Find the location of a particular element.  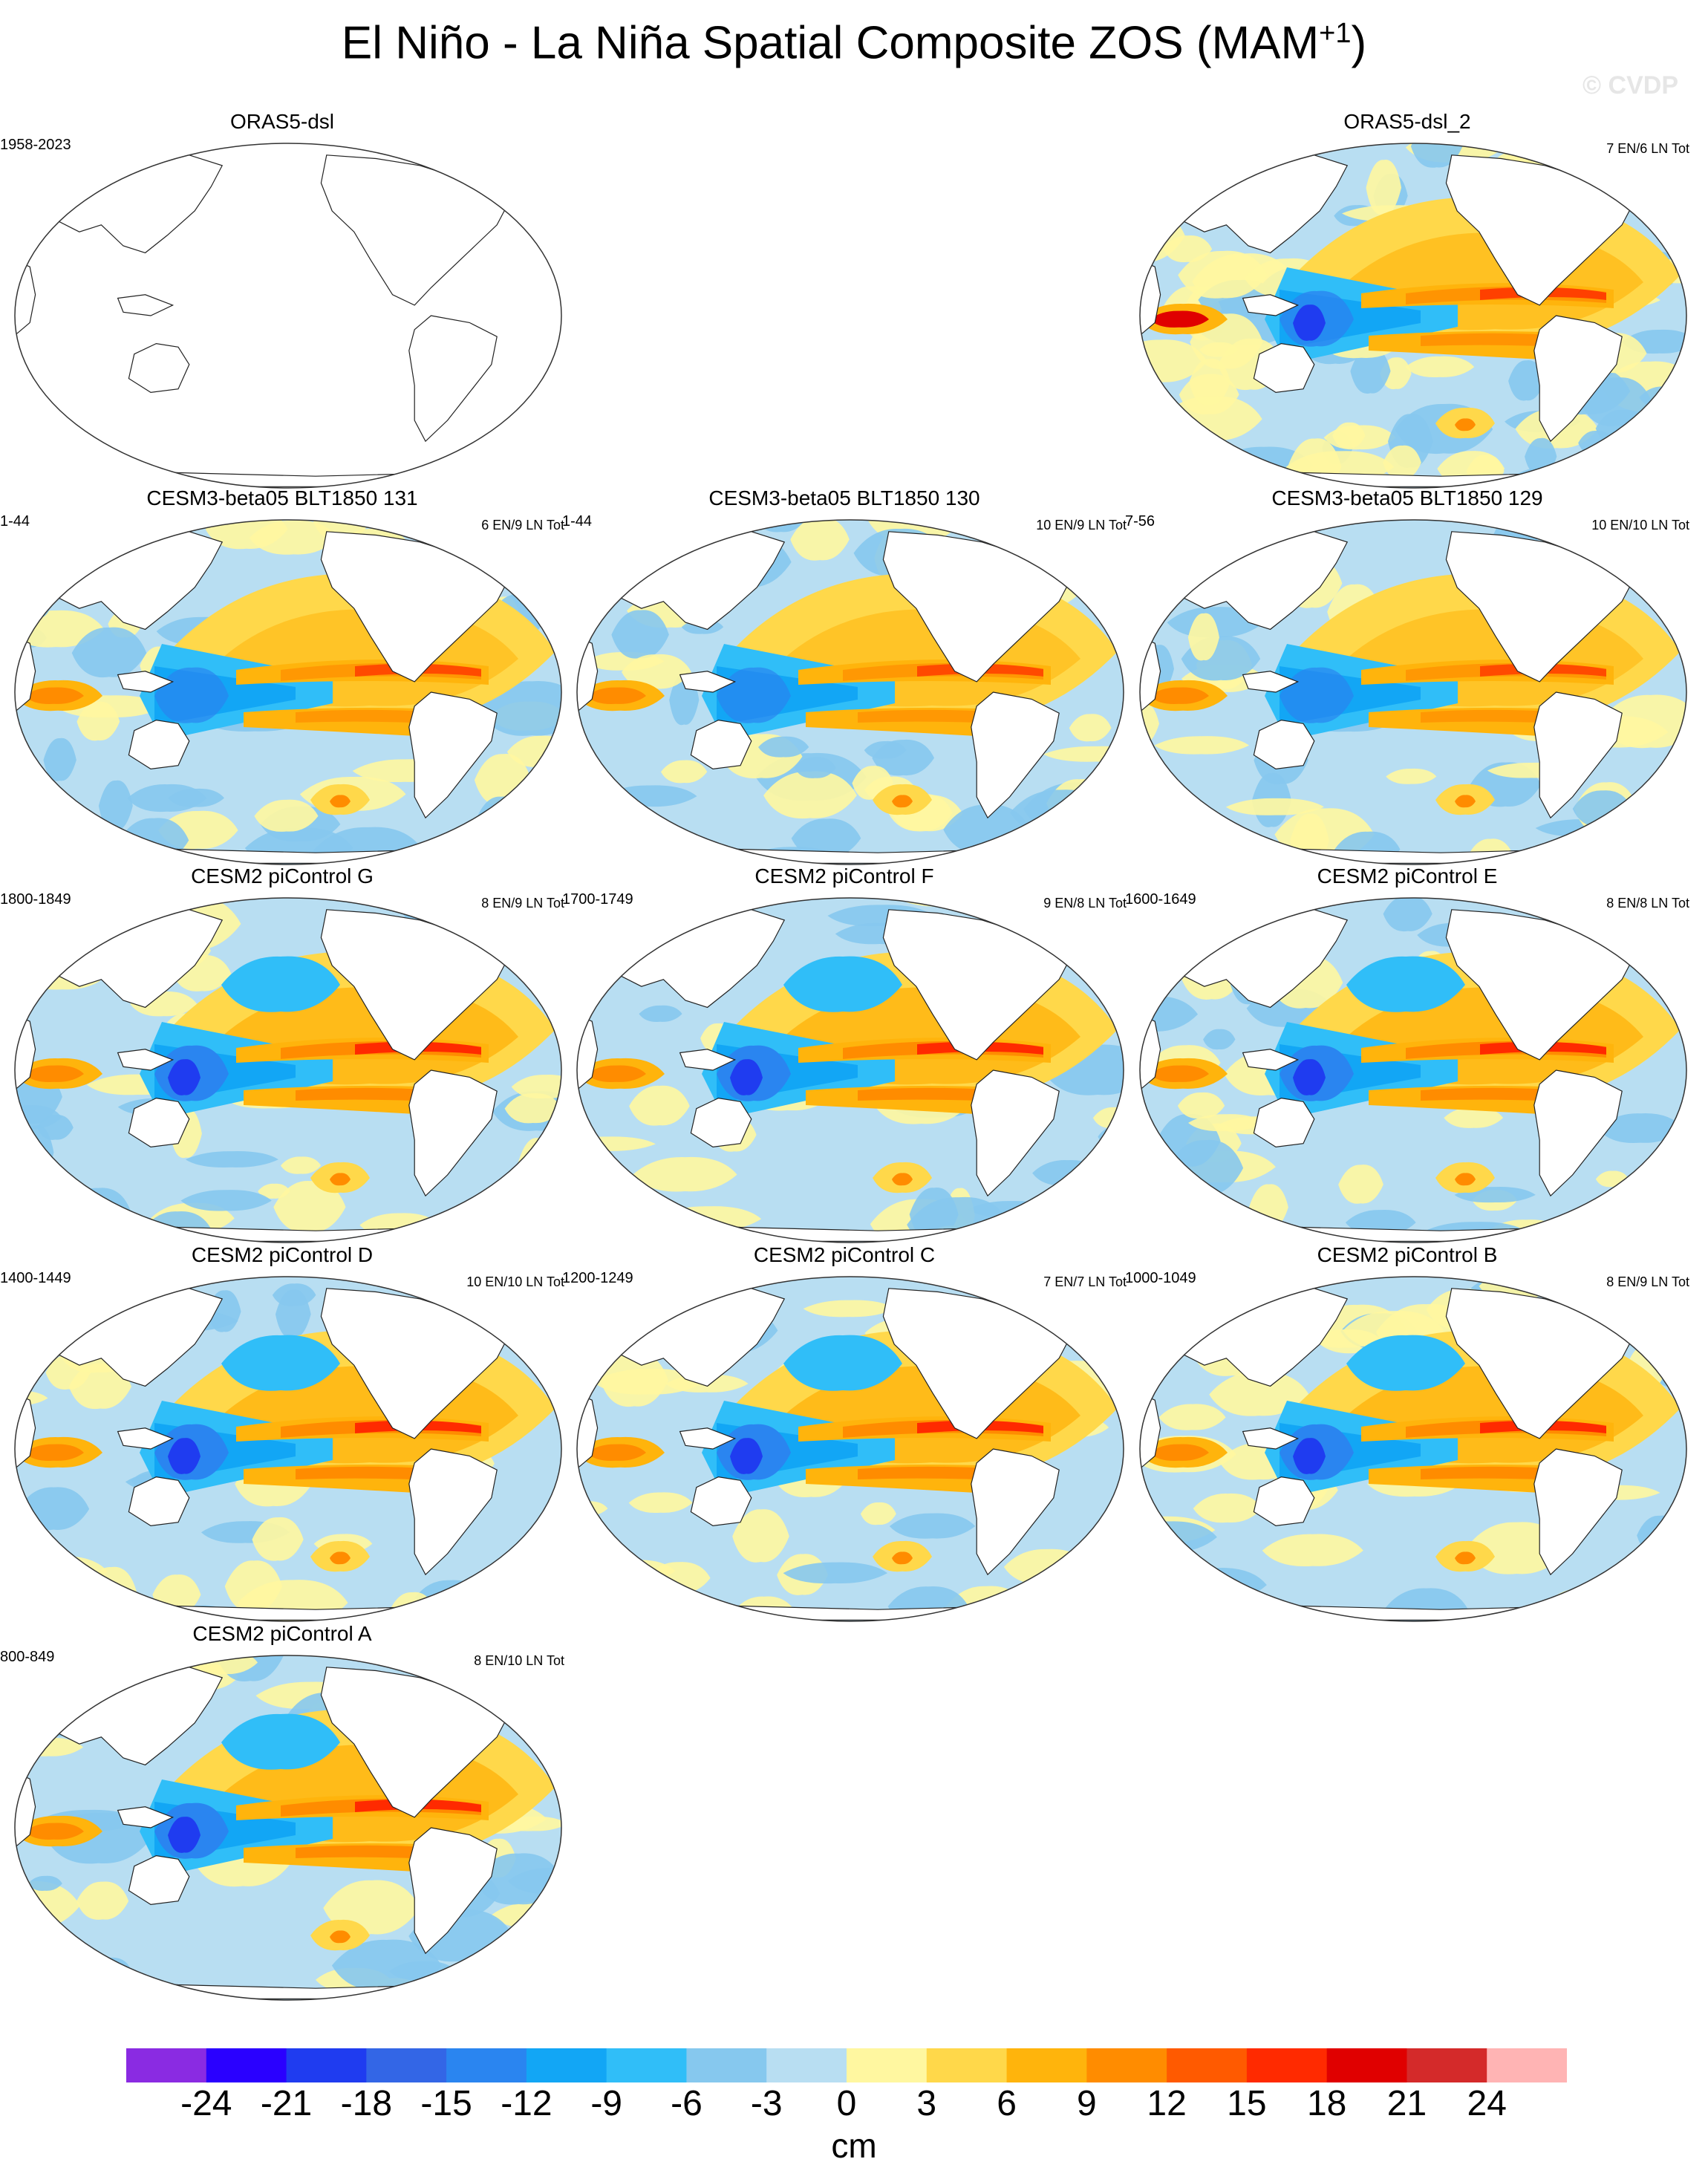

panel-title: CESM3-beta05 BLT1850 129 is located at coordinates (1407, 497).